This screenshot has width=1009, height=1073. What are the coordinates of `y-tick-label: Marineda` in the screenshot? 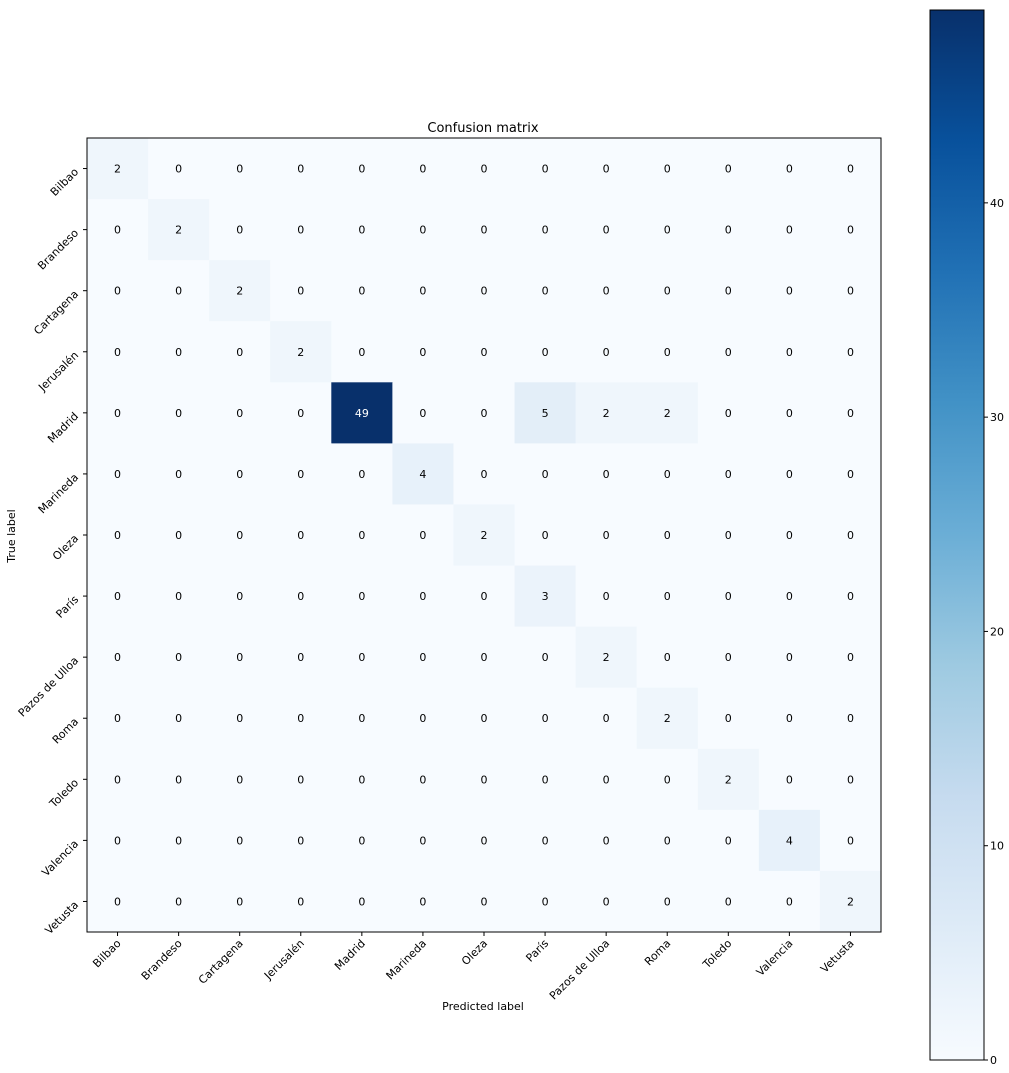 It's located at (58, 493).